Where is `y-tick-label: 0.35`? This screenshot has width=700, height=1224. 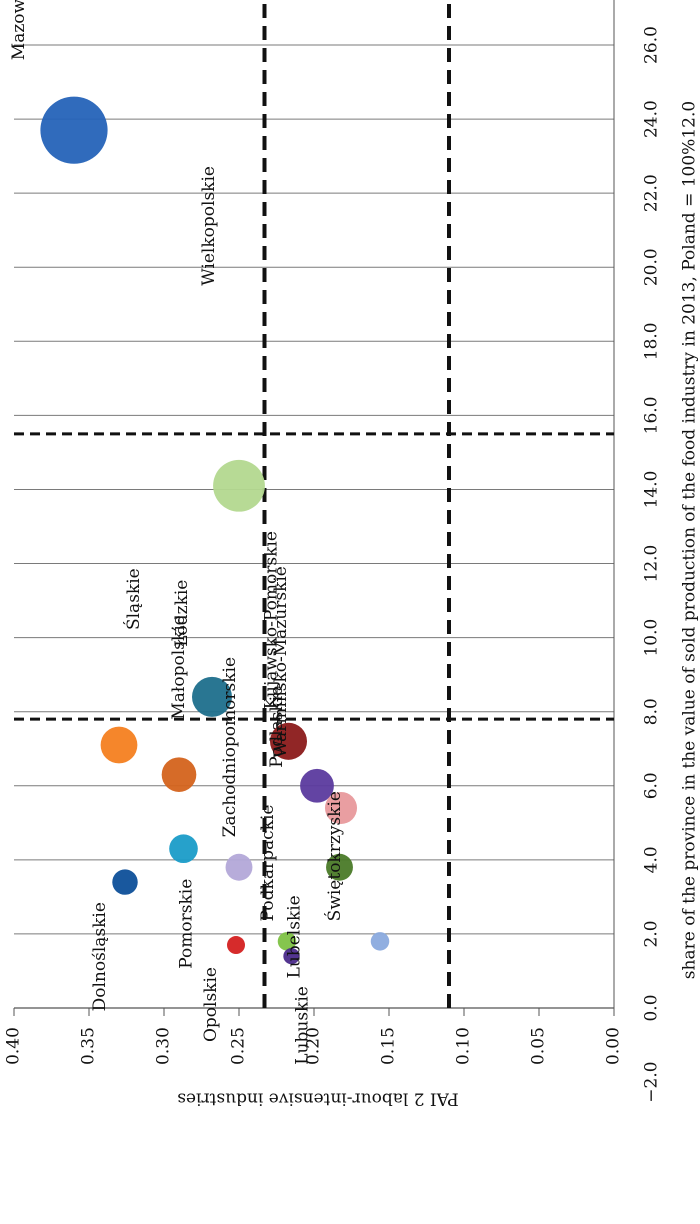 y-tick-label: 0.35 is located at coordinates (89, 1046).